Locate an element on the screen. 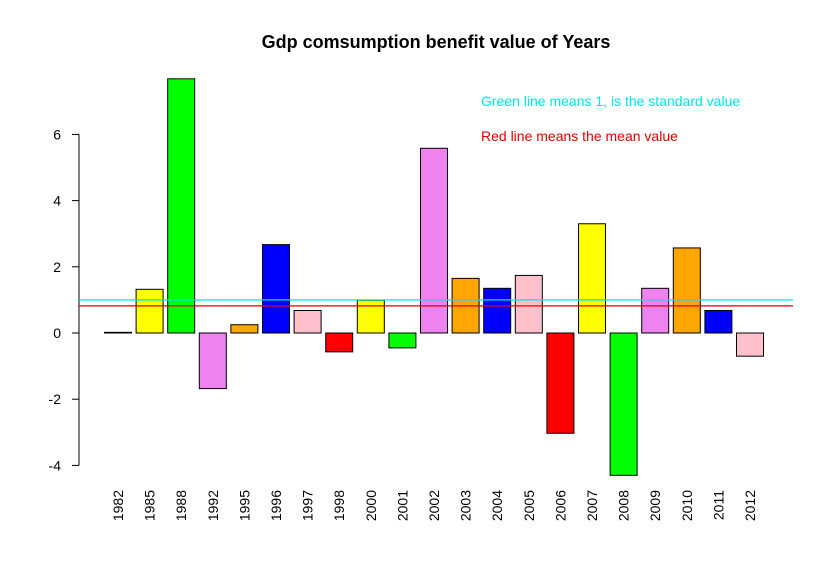 This screenshot has height=574, width=832. bar-2000 is located at coordinates (370, 316).